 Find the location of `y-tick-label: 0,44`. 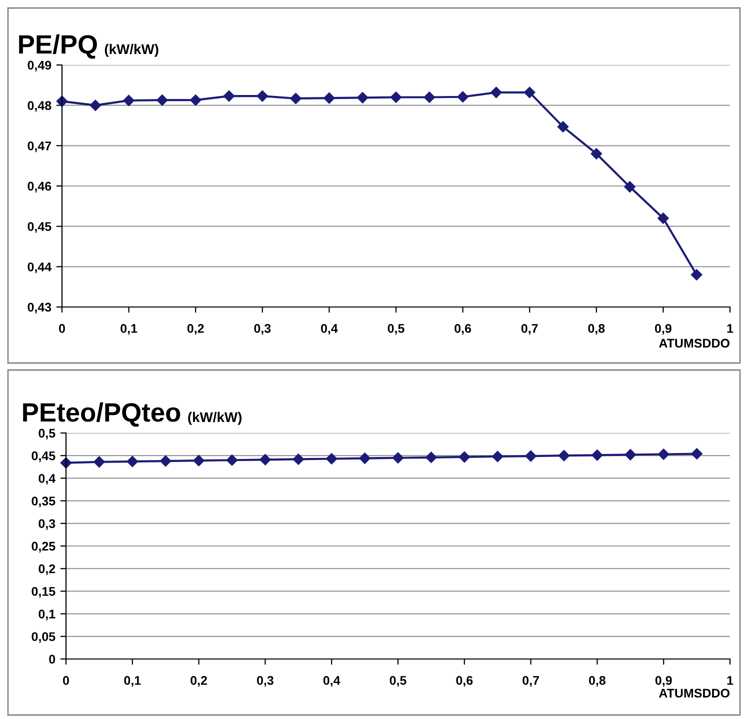

y-tick-label: 0,44 is located at coordinates (40, 268).